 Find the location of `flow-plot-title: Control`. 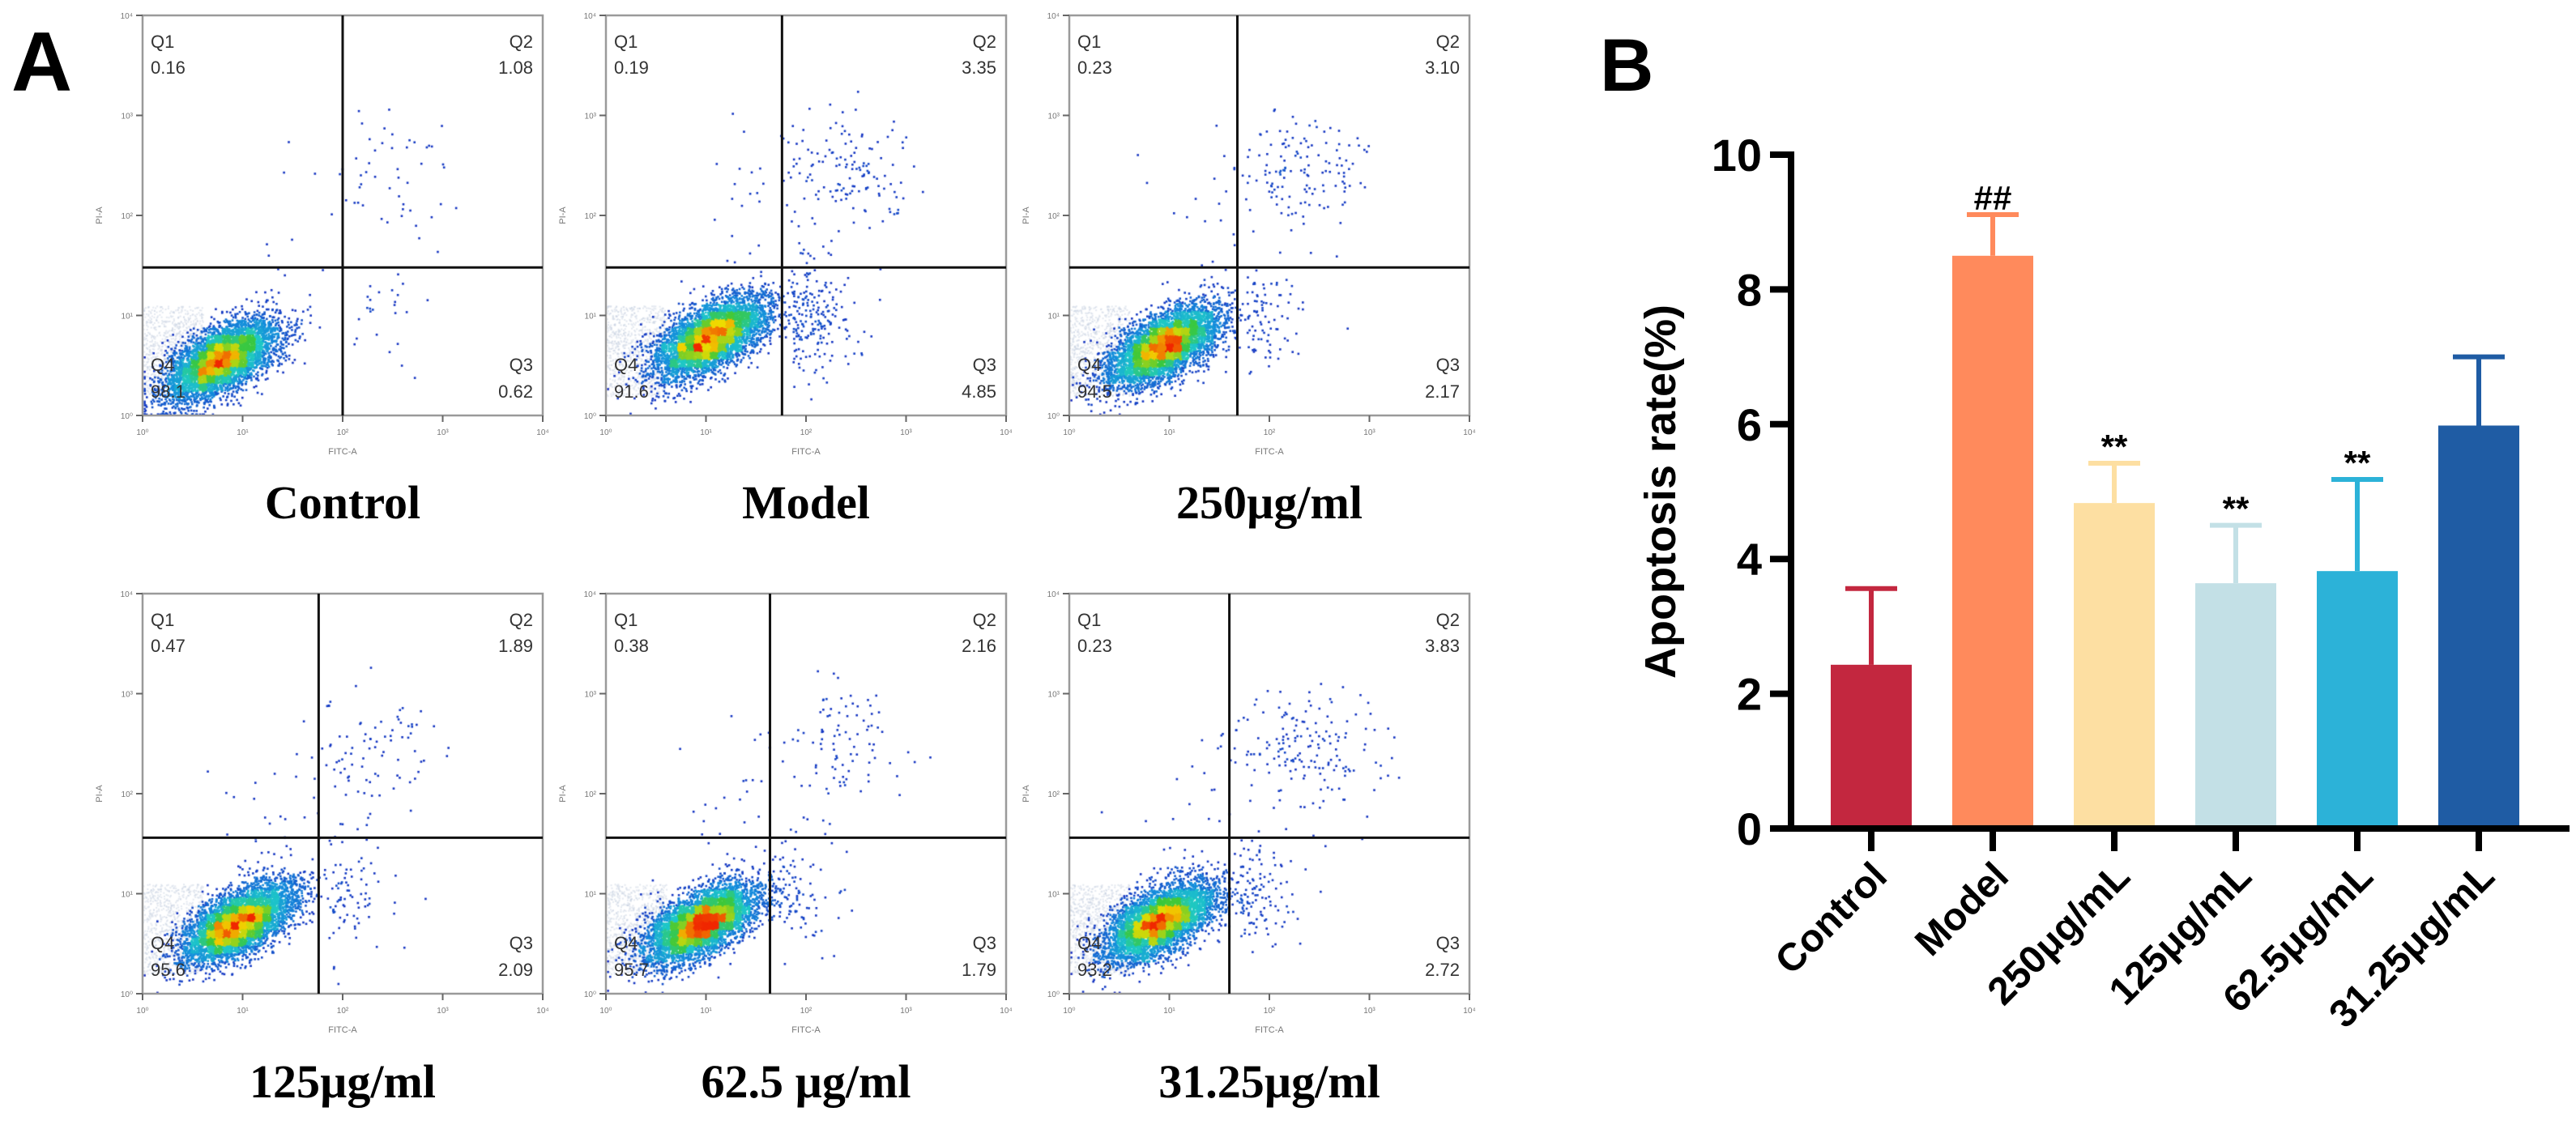

flow-plot-title: Control is located at coordinates (342, 502).